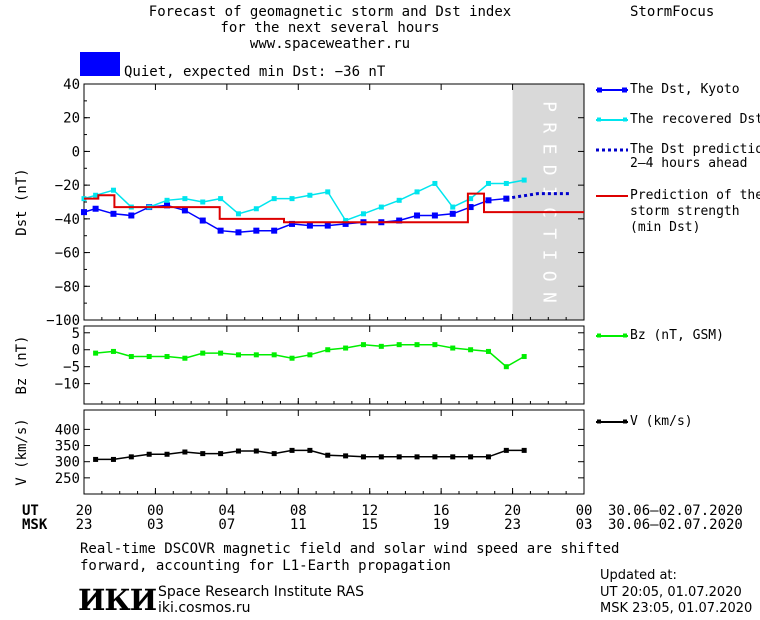  Describe the element at coordinates (22, 451) in the screenshot. I see `y-axis-label-v: V (km/s)` at that location.